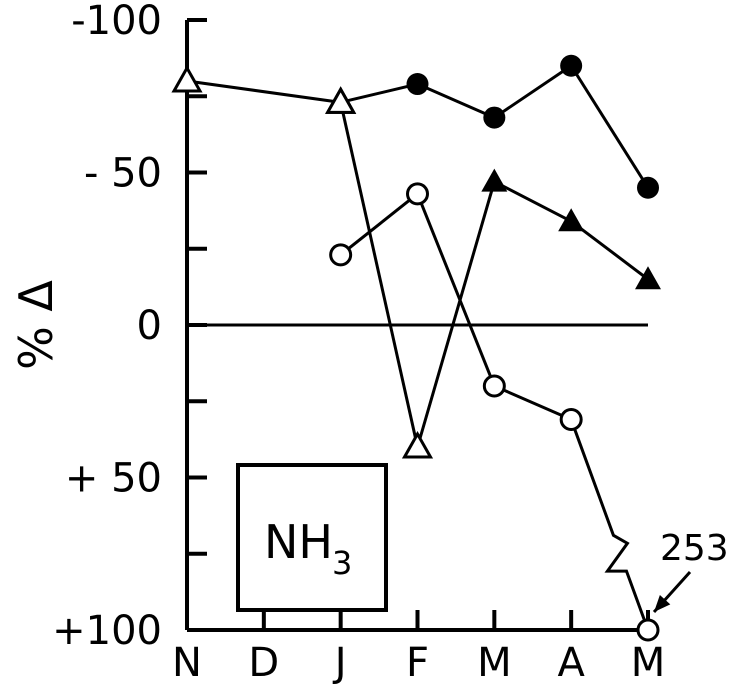  Describe the element at coordinates (690, 571) in the screenshot. I see `chart-annotations: 253` at that location.